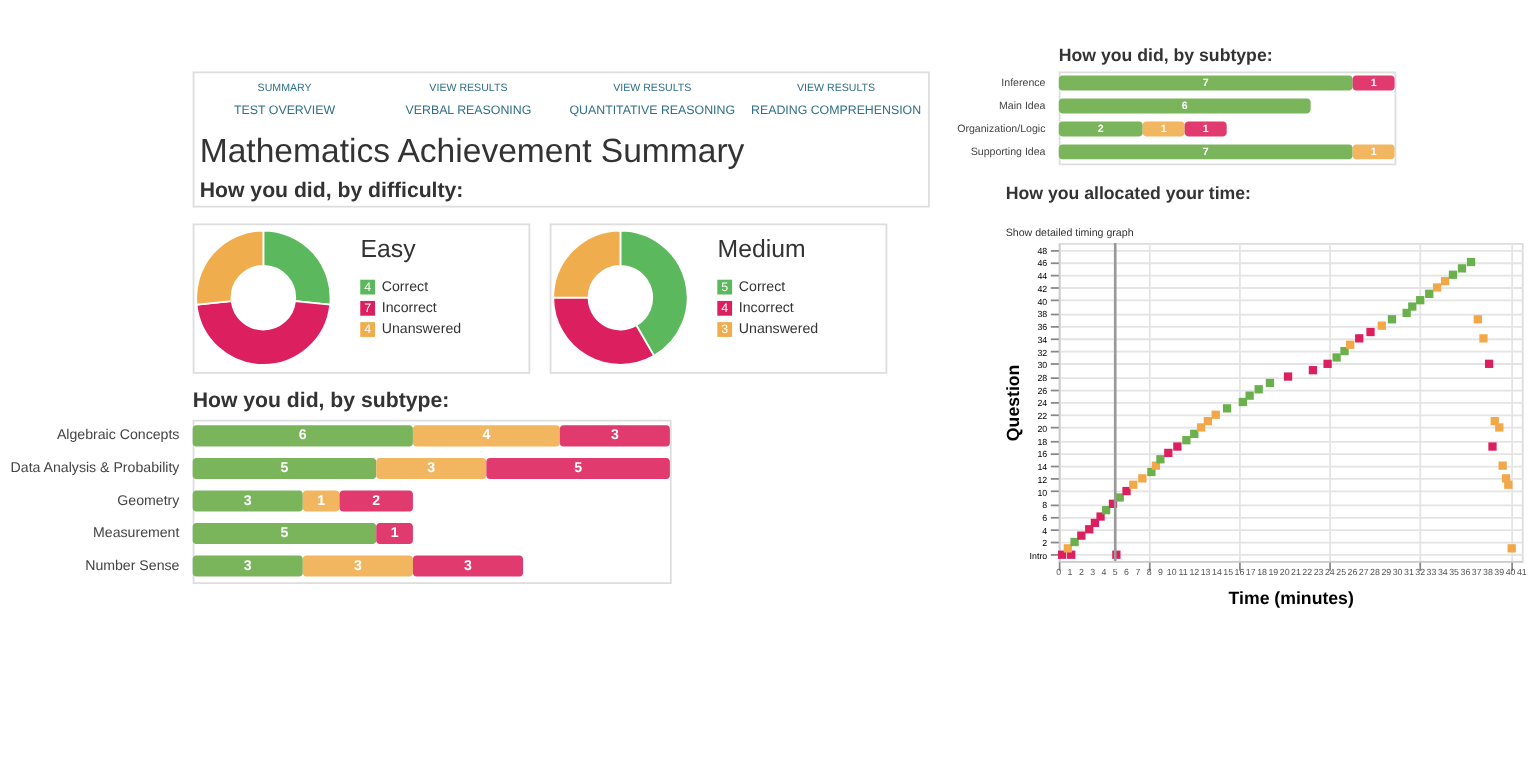  What do you see at coordinates (472, 150) in the screenshot?
I see `text: Mathematics Achievement Summary` at bounding box center [472, 150].